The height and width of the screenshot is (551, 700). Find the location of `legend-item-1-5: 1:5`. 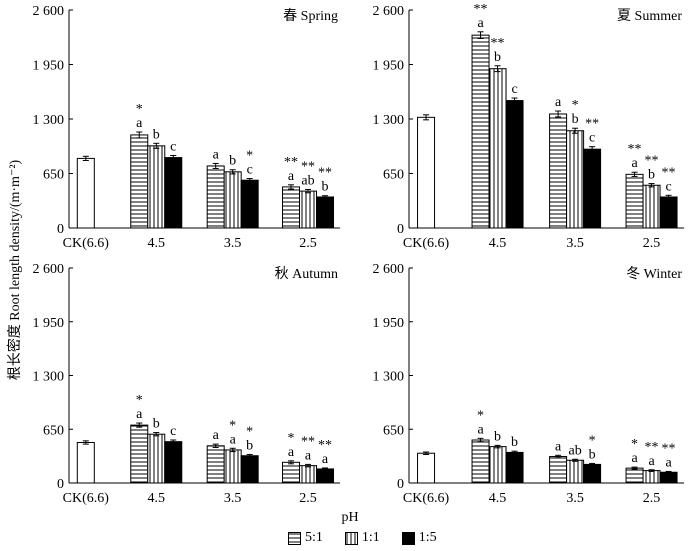

legend-item-1-5: 1:5 is located at coordinates (419, 538).